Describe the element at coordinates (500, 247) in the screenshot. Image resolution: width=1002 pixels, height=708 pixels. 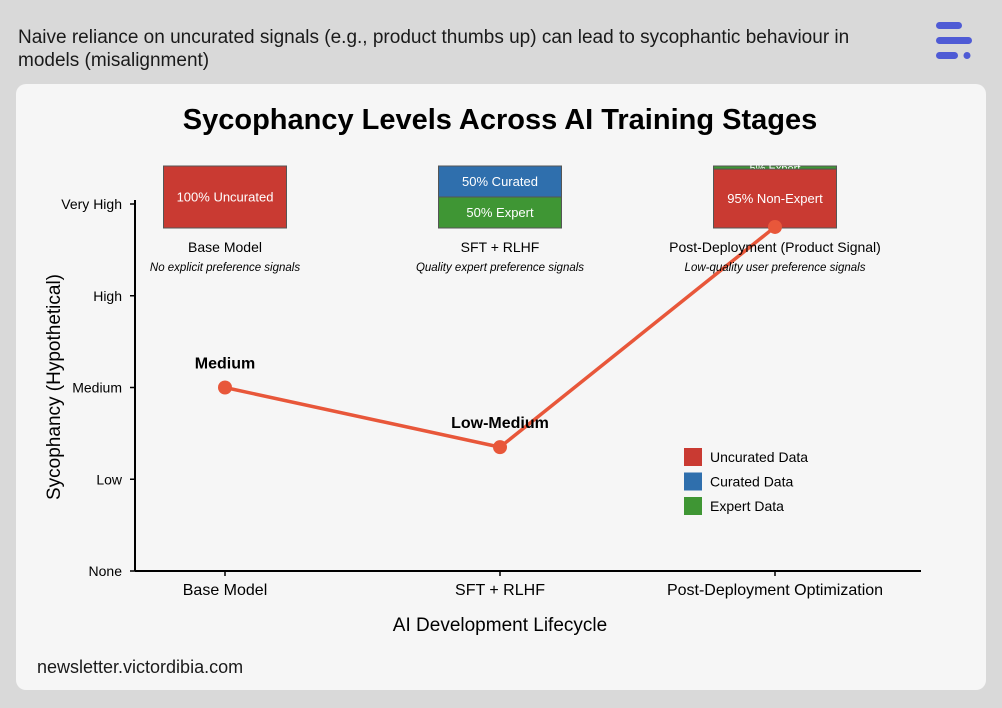
I see `stage-title: SFT + RLHF` at that location.